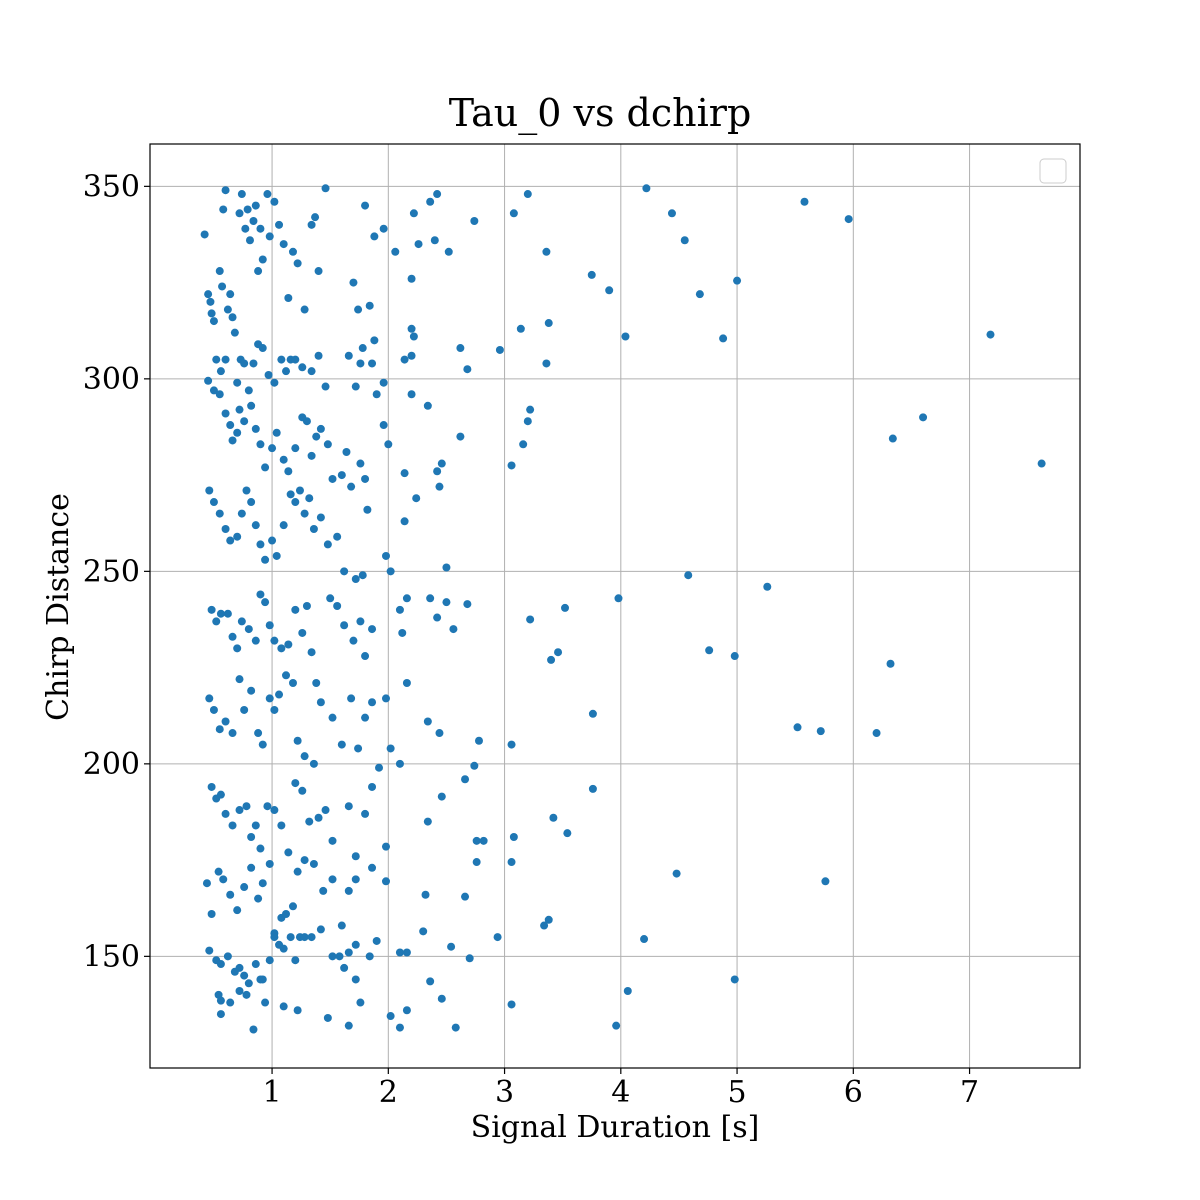 Image resolution: width=1200 pixels, height=1200 pixels. I want to click on x-tick-label: 7, so click(969, 1092).